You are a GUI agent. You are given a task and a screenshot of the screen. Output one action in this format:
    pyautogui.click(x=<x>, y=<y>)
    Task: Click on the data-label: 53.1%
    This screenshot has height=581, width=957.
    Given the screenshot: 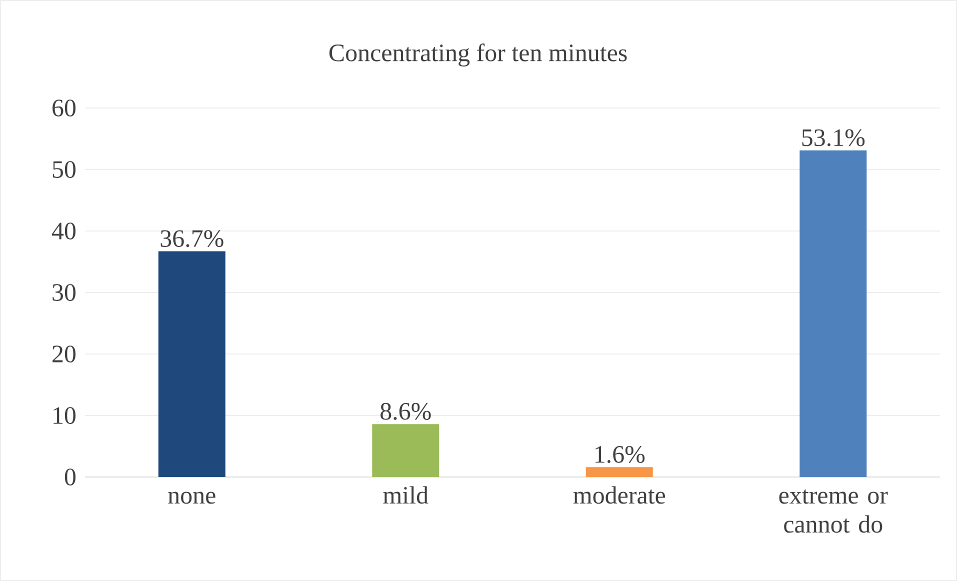 What is the action you would take?
    pyautogui.click(x=833, y=137)
    